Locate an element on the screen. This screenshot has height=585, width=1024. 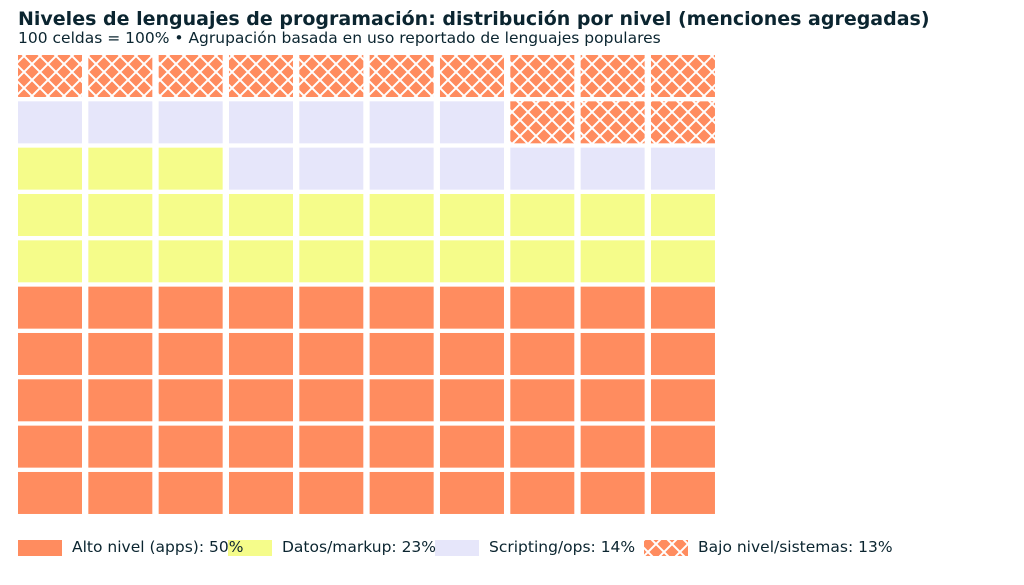
legend-label: Scripting/ops: 14% is located at coordinates (562, 547).